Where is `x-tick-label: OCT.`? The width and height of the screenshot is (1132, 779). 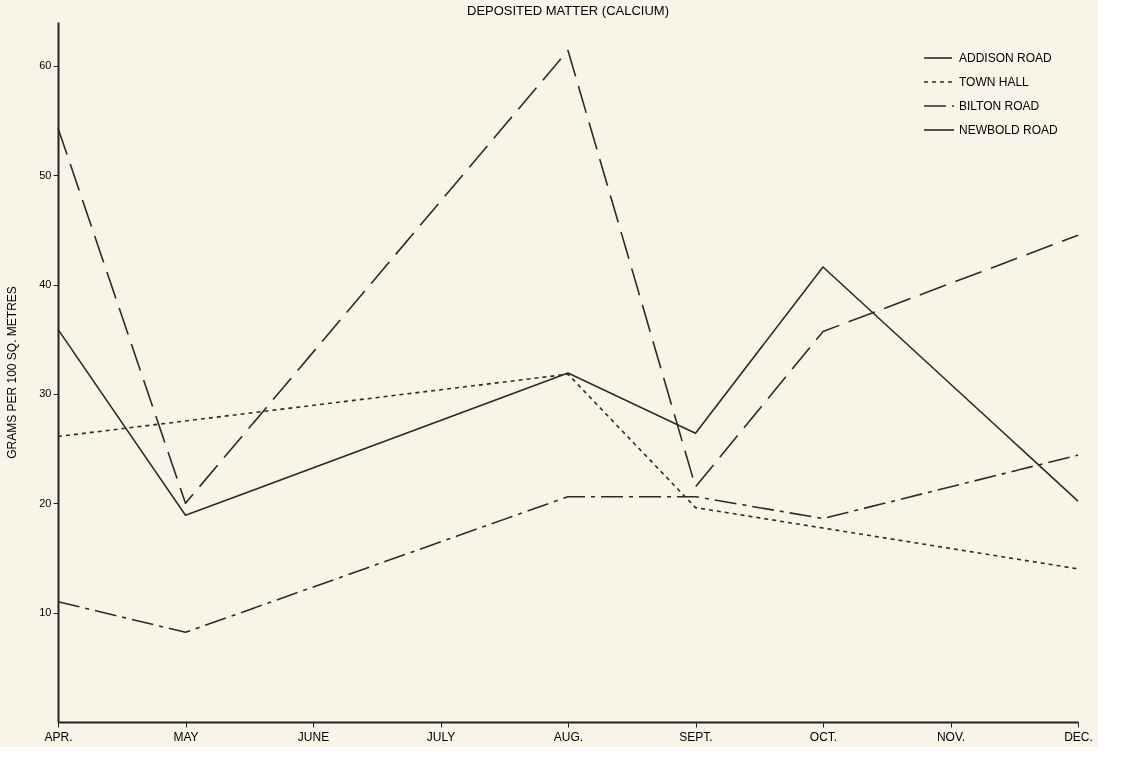 x-tick-label: OCT. is located at coordinates (823, 736).